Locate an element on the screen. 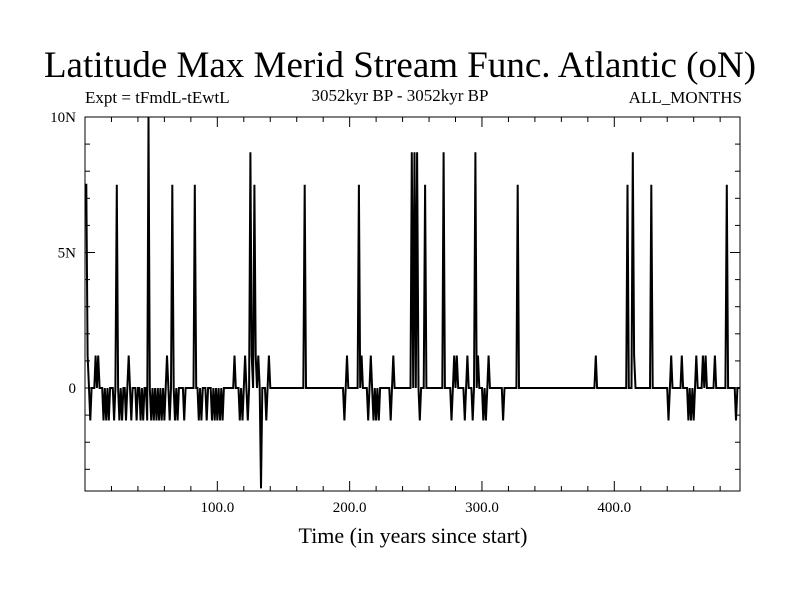 Image resolution: width=800 pixels, height=600 pixels. experiment-label: Expt = tFmdL-tEwtL is located at coordinates (157, 97).